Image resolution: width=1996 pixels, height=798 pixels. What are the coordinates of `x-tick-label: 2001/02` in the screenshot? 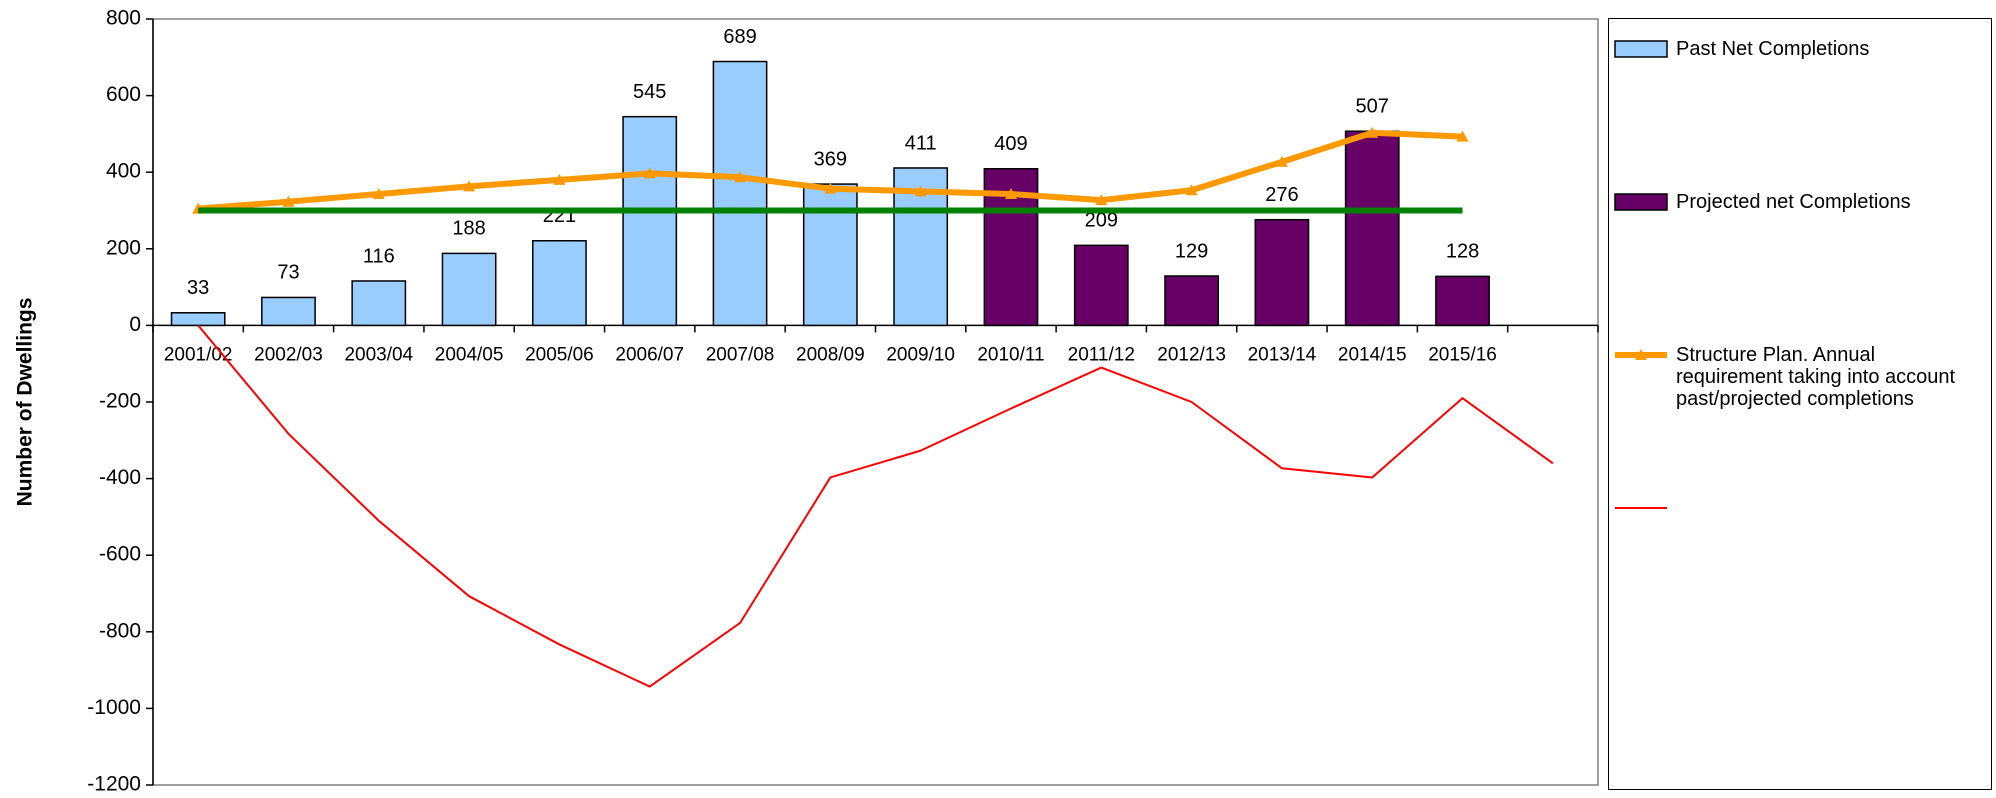 It's located at (198, 354).